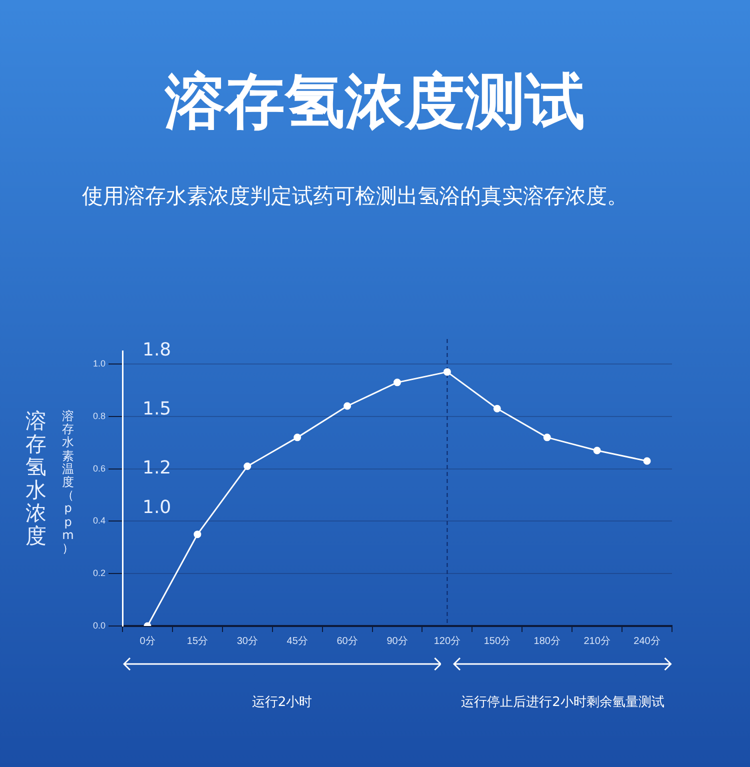 This screenshot has height=767, width=750. What do you see at coordinates (99, 521) in the screenshot?
I see `y-tick-label: 0.4` at bounding box center [99, 521].